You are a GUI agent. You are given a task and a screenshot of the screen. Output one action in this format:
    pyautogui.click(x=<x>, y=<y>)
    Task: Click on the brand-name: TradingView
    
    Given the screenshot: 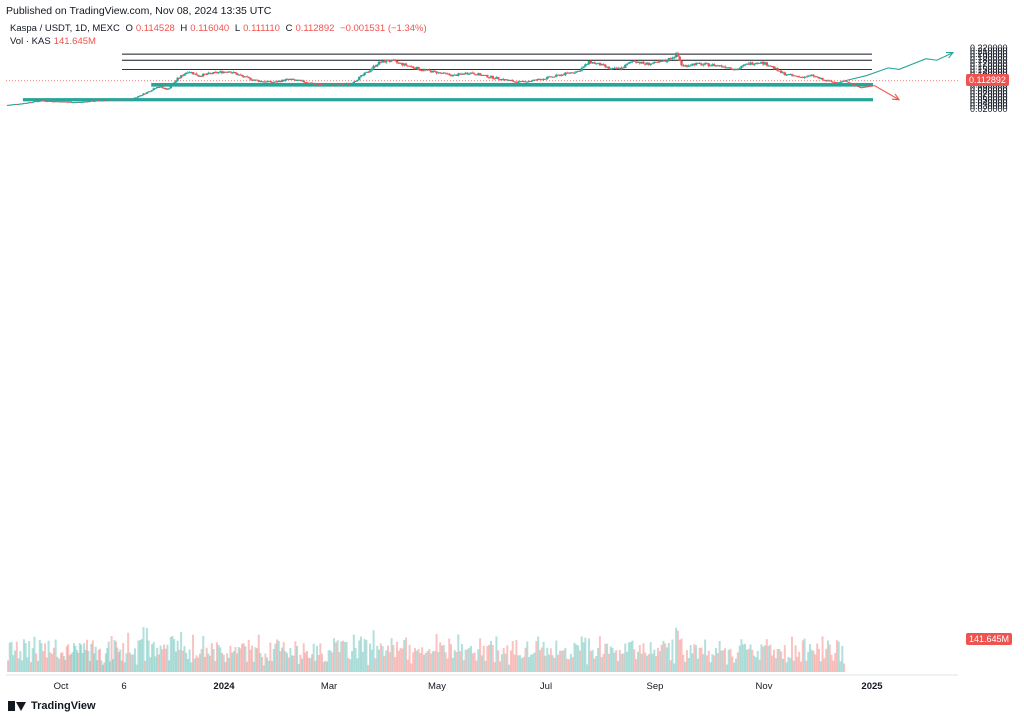 What is the action you would take?
    pyautogui.click(x=63, y=706)
    